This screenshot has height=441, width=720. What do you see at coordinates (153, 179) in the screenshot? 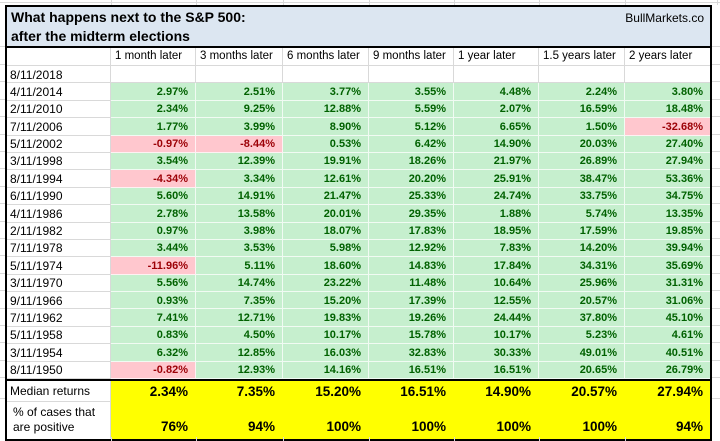
I see `return-cell: -4.34%` at bounding box center [153, 179].